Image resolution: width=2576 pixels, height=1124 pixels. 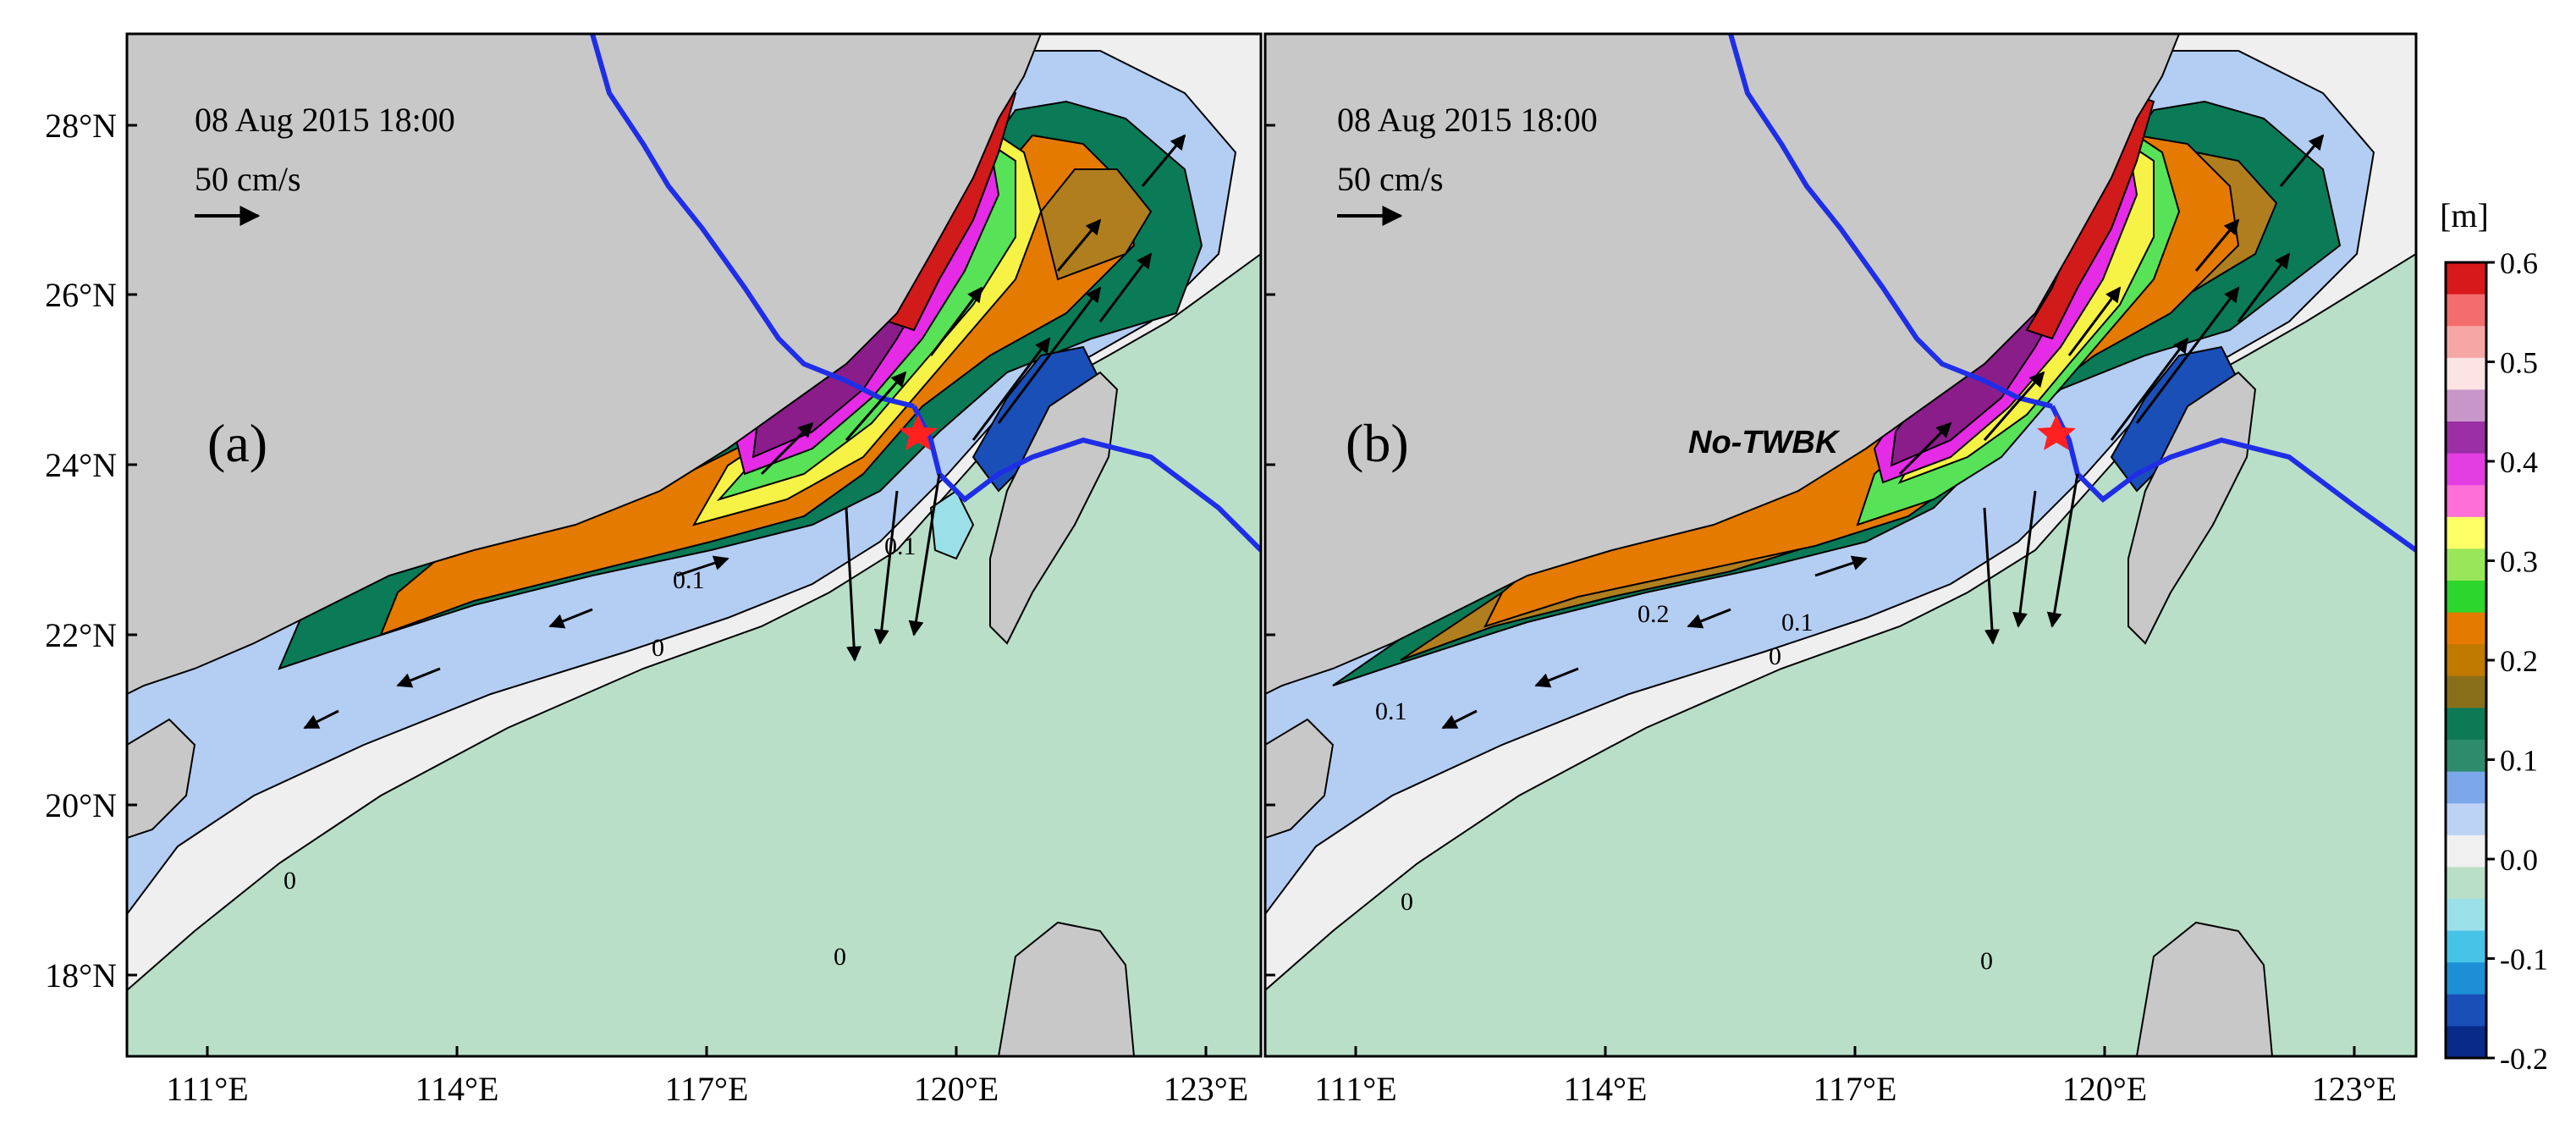 I want to click on panel-b-scale-label: 50 cm/s, so click(x=1390, y=179).